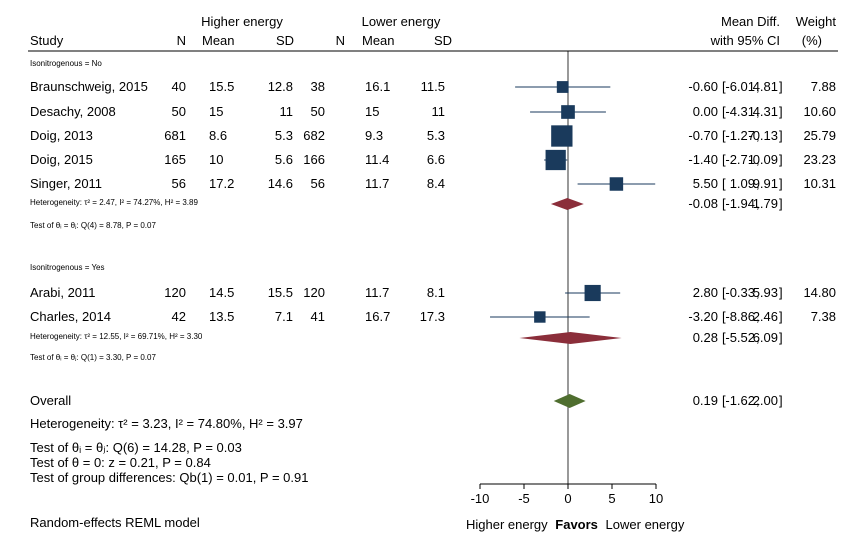 This screenshot has width=866, height=547. Describe the element at coordinates (284, 135) in the screenshot. I see `study-0-2-sd1: 5.3` at that location.